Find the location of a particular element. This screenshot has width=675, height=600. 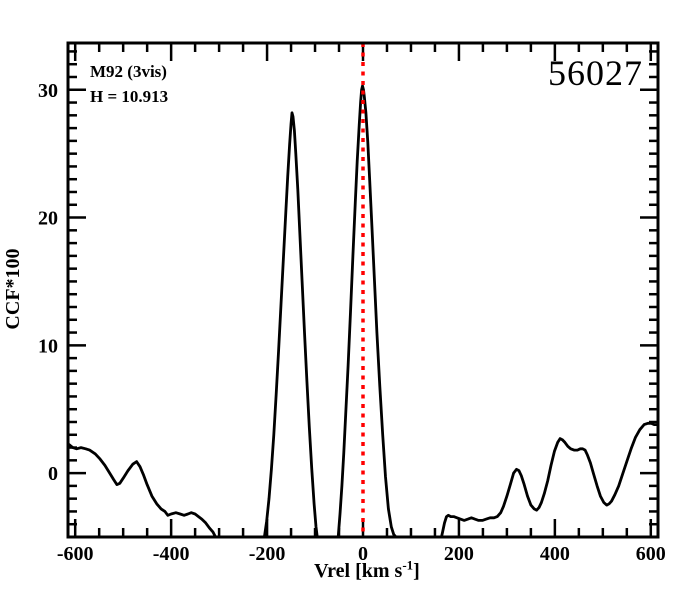

y-tick-label: 20 is located at coordinates (48, 219).